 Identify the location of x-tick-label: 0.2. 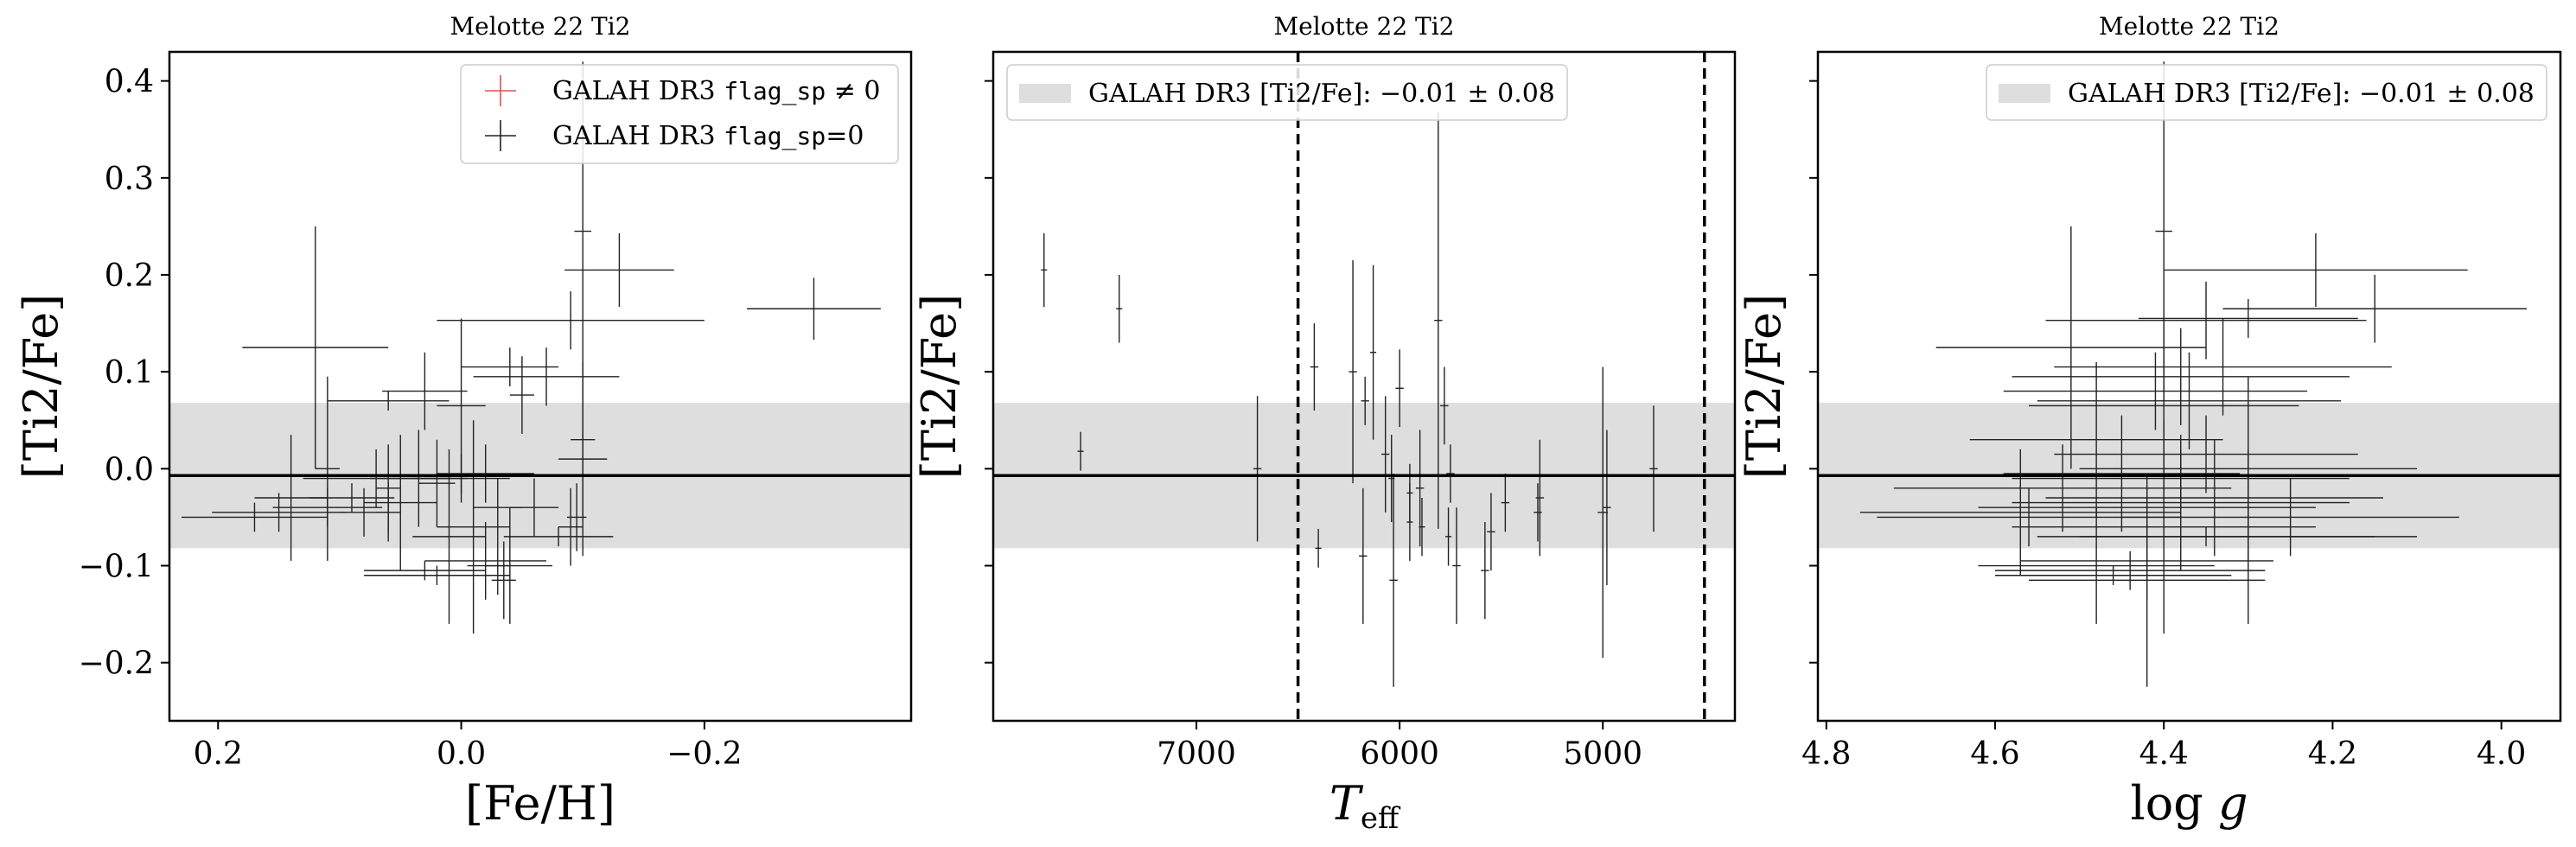
(218, 754).